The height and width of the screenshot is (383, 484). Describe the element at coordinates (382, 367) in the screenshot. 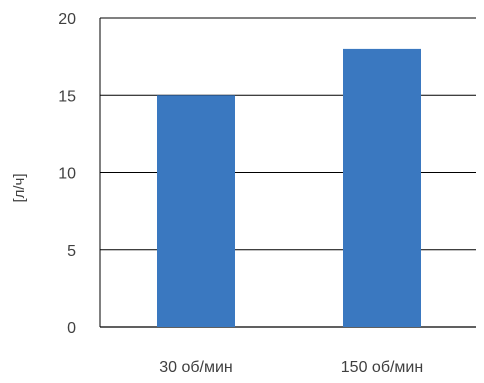

I see `x-category-label: 150 об/мин` at that location.